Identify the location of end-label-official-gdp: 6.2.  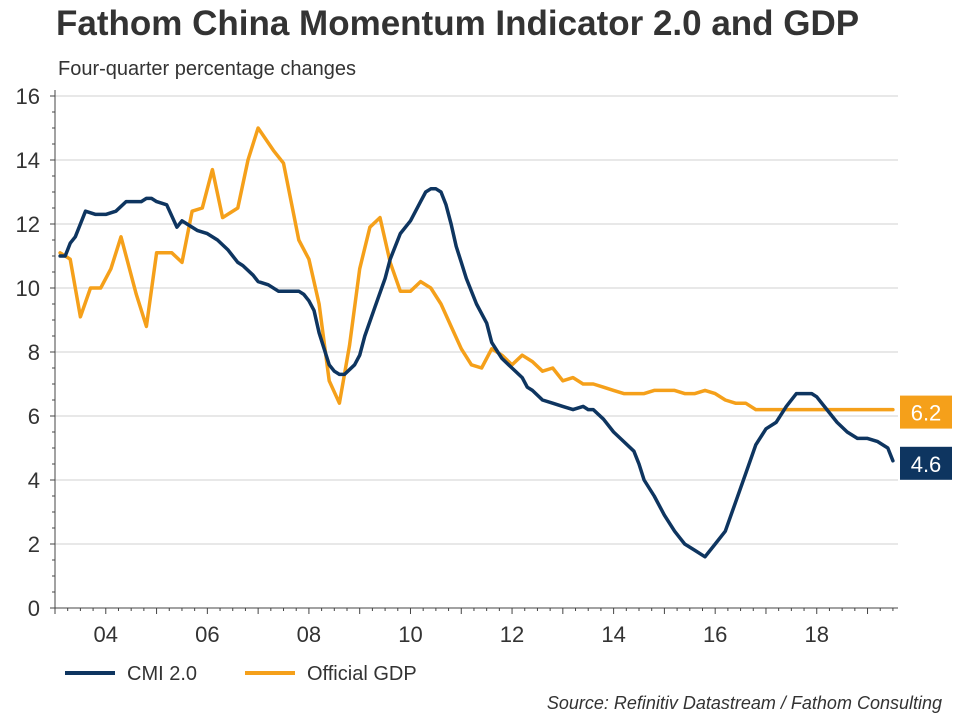
(926, 412).